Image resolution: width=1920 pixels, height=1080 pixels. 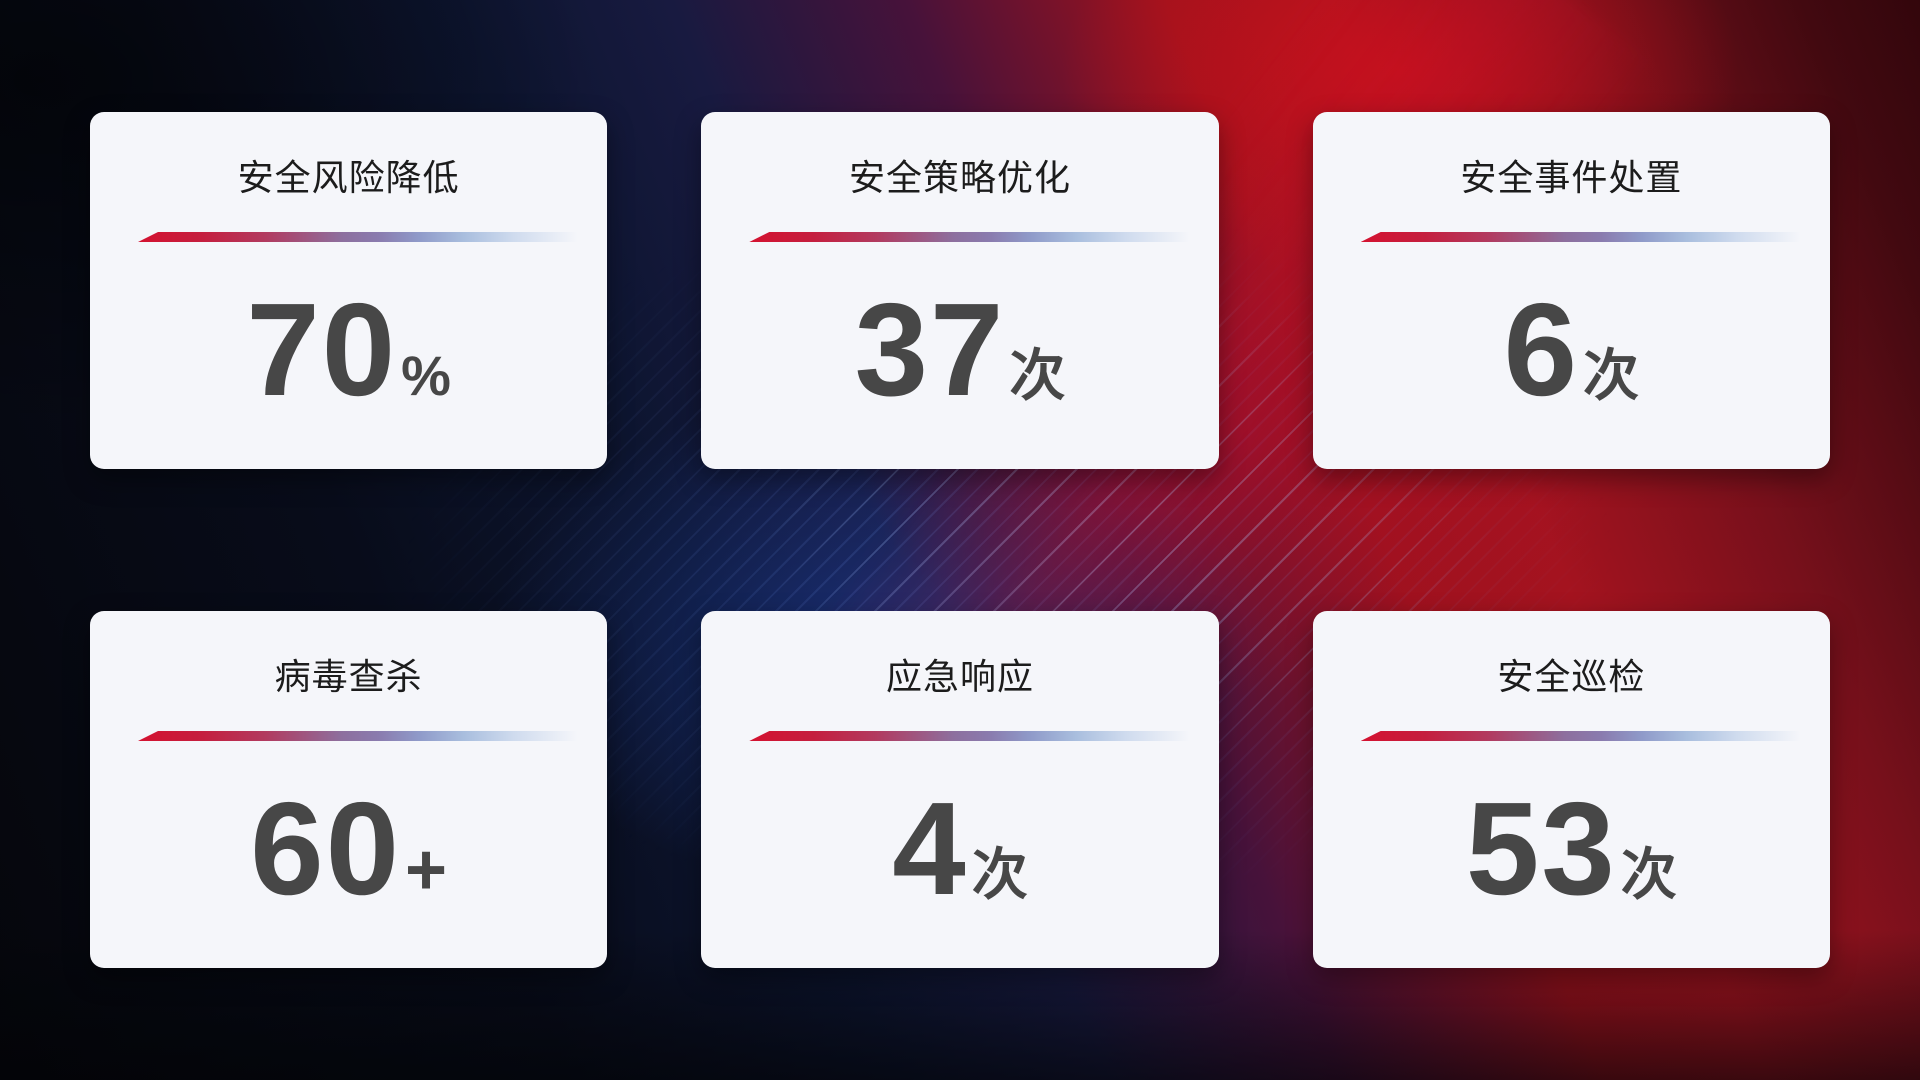 I want to click on stat-card-body: 53 次, so click(x=1571, y=854).